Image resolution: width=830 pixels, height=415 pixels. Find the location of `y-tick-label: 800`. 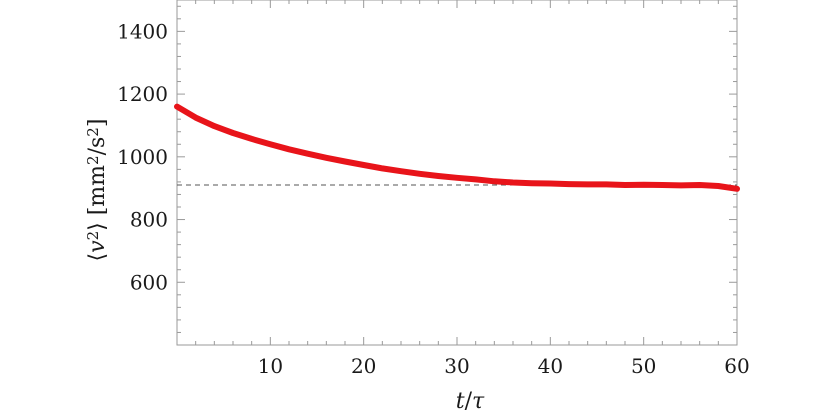

y-tick-label: 800 is located at coordinates (149, 220).